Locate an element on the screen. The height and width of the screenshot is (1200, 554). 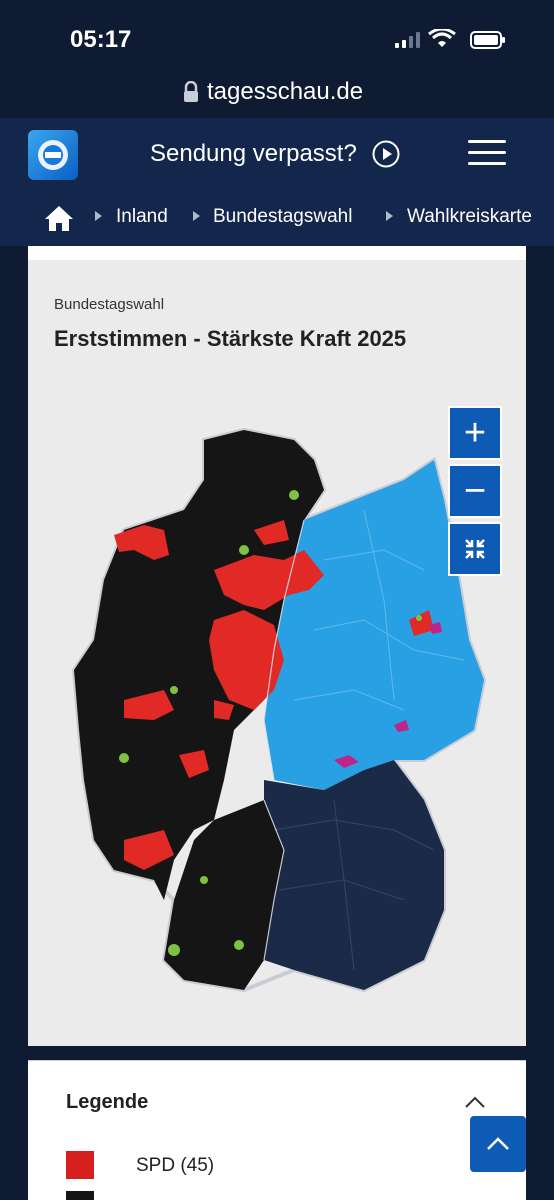
legend-panel: Legende SPD (45) is located at coordinates (277, 1130).